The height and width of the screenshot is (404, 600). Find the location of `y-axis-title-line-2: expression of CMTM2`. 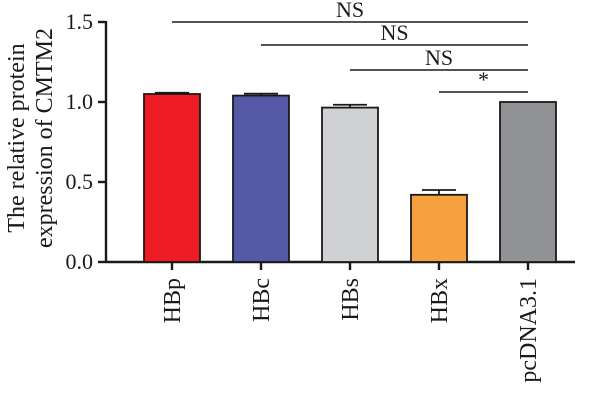

y-axis-title-line-2: expression of CMTM2 is located at coordinates (45, 138).